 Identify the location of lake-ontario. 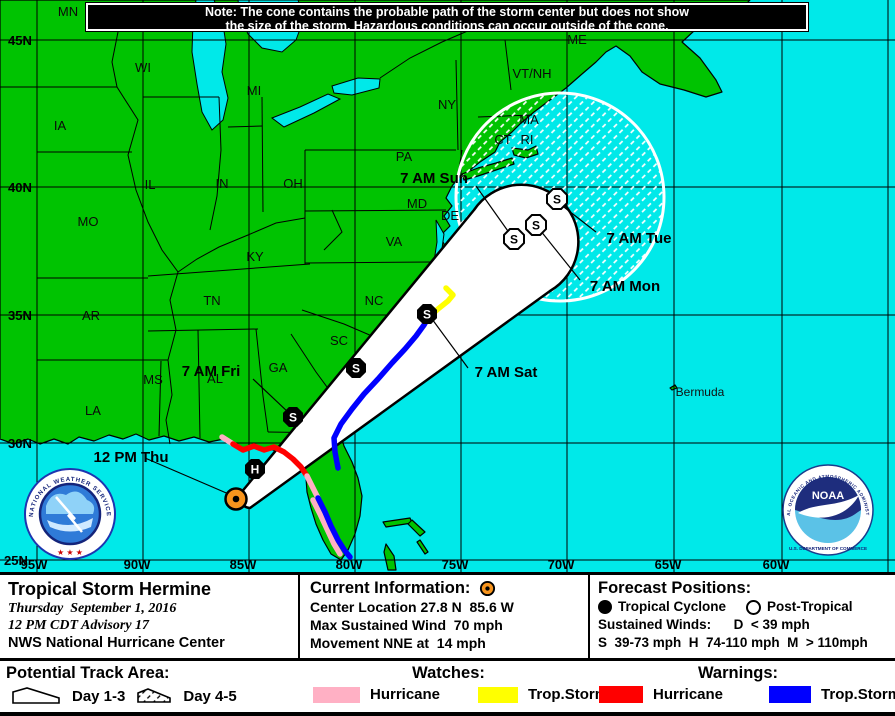
(356, 86).